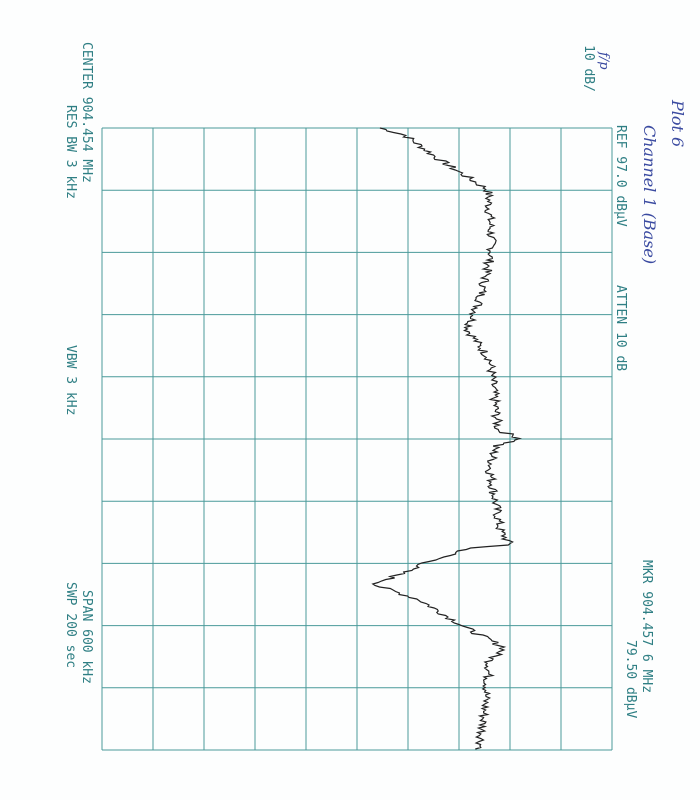 The width and height of the screenshot is (700, 800). What do you see at coordinates (677, 123) in the screenshot?
I see `note-title: Plot 6` at bounding box center [677, 123].